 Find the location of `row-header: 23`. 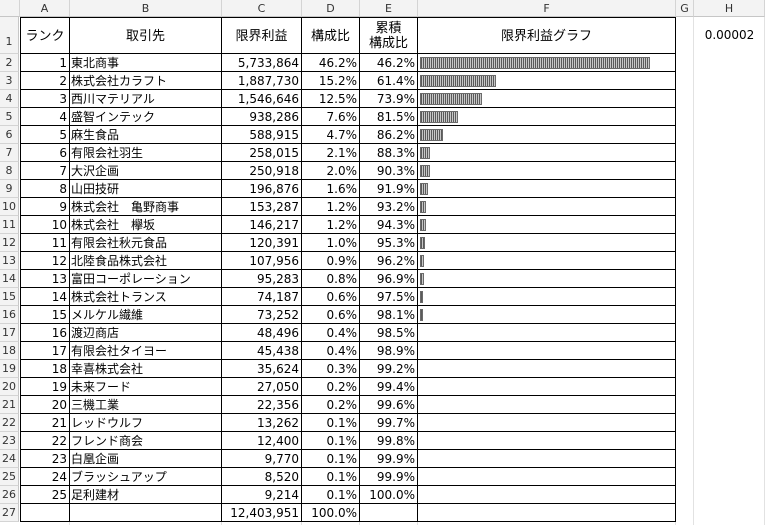

row-header: 23 is located at coordinates (9, 441).